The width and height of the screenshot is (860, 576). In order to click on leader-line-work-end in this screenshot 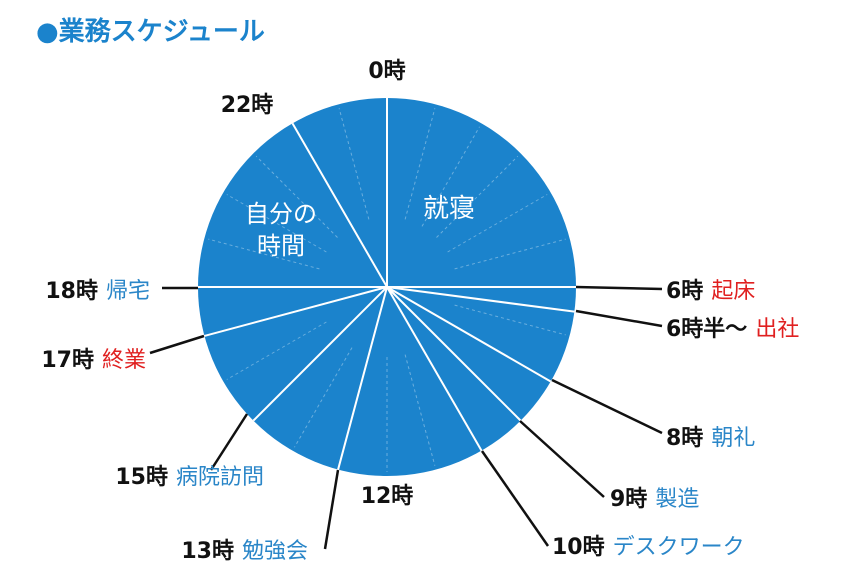, I will do `click(177, 344)`.